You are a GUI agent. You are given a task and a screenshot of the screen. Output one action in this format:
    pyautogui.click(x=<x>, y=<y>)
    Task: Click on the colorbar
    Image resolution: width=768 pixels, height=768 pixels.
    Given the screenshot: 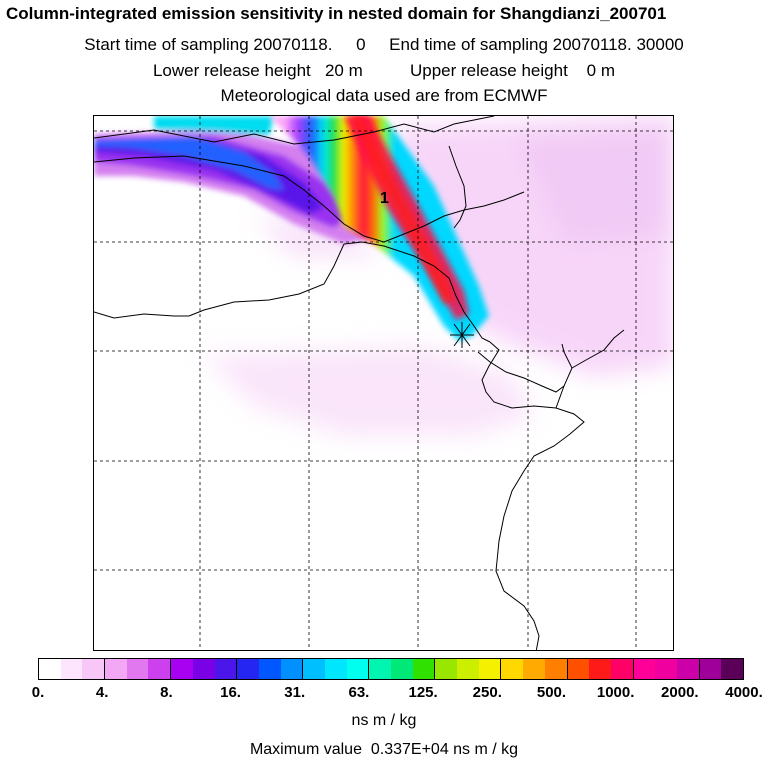 What is the action you would take?
    pyautogui.click(x=391, y=669)
    